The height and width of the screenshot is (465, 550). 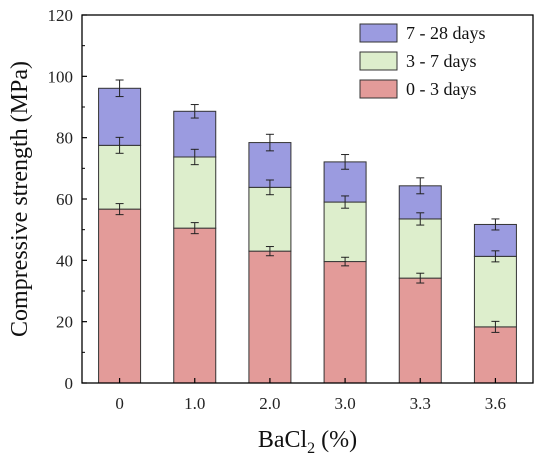 What do you see at coordinates (64, 199) in the screenshot?
I see `y-tick-label: 60` at bounding box center [64, 199].